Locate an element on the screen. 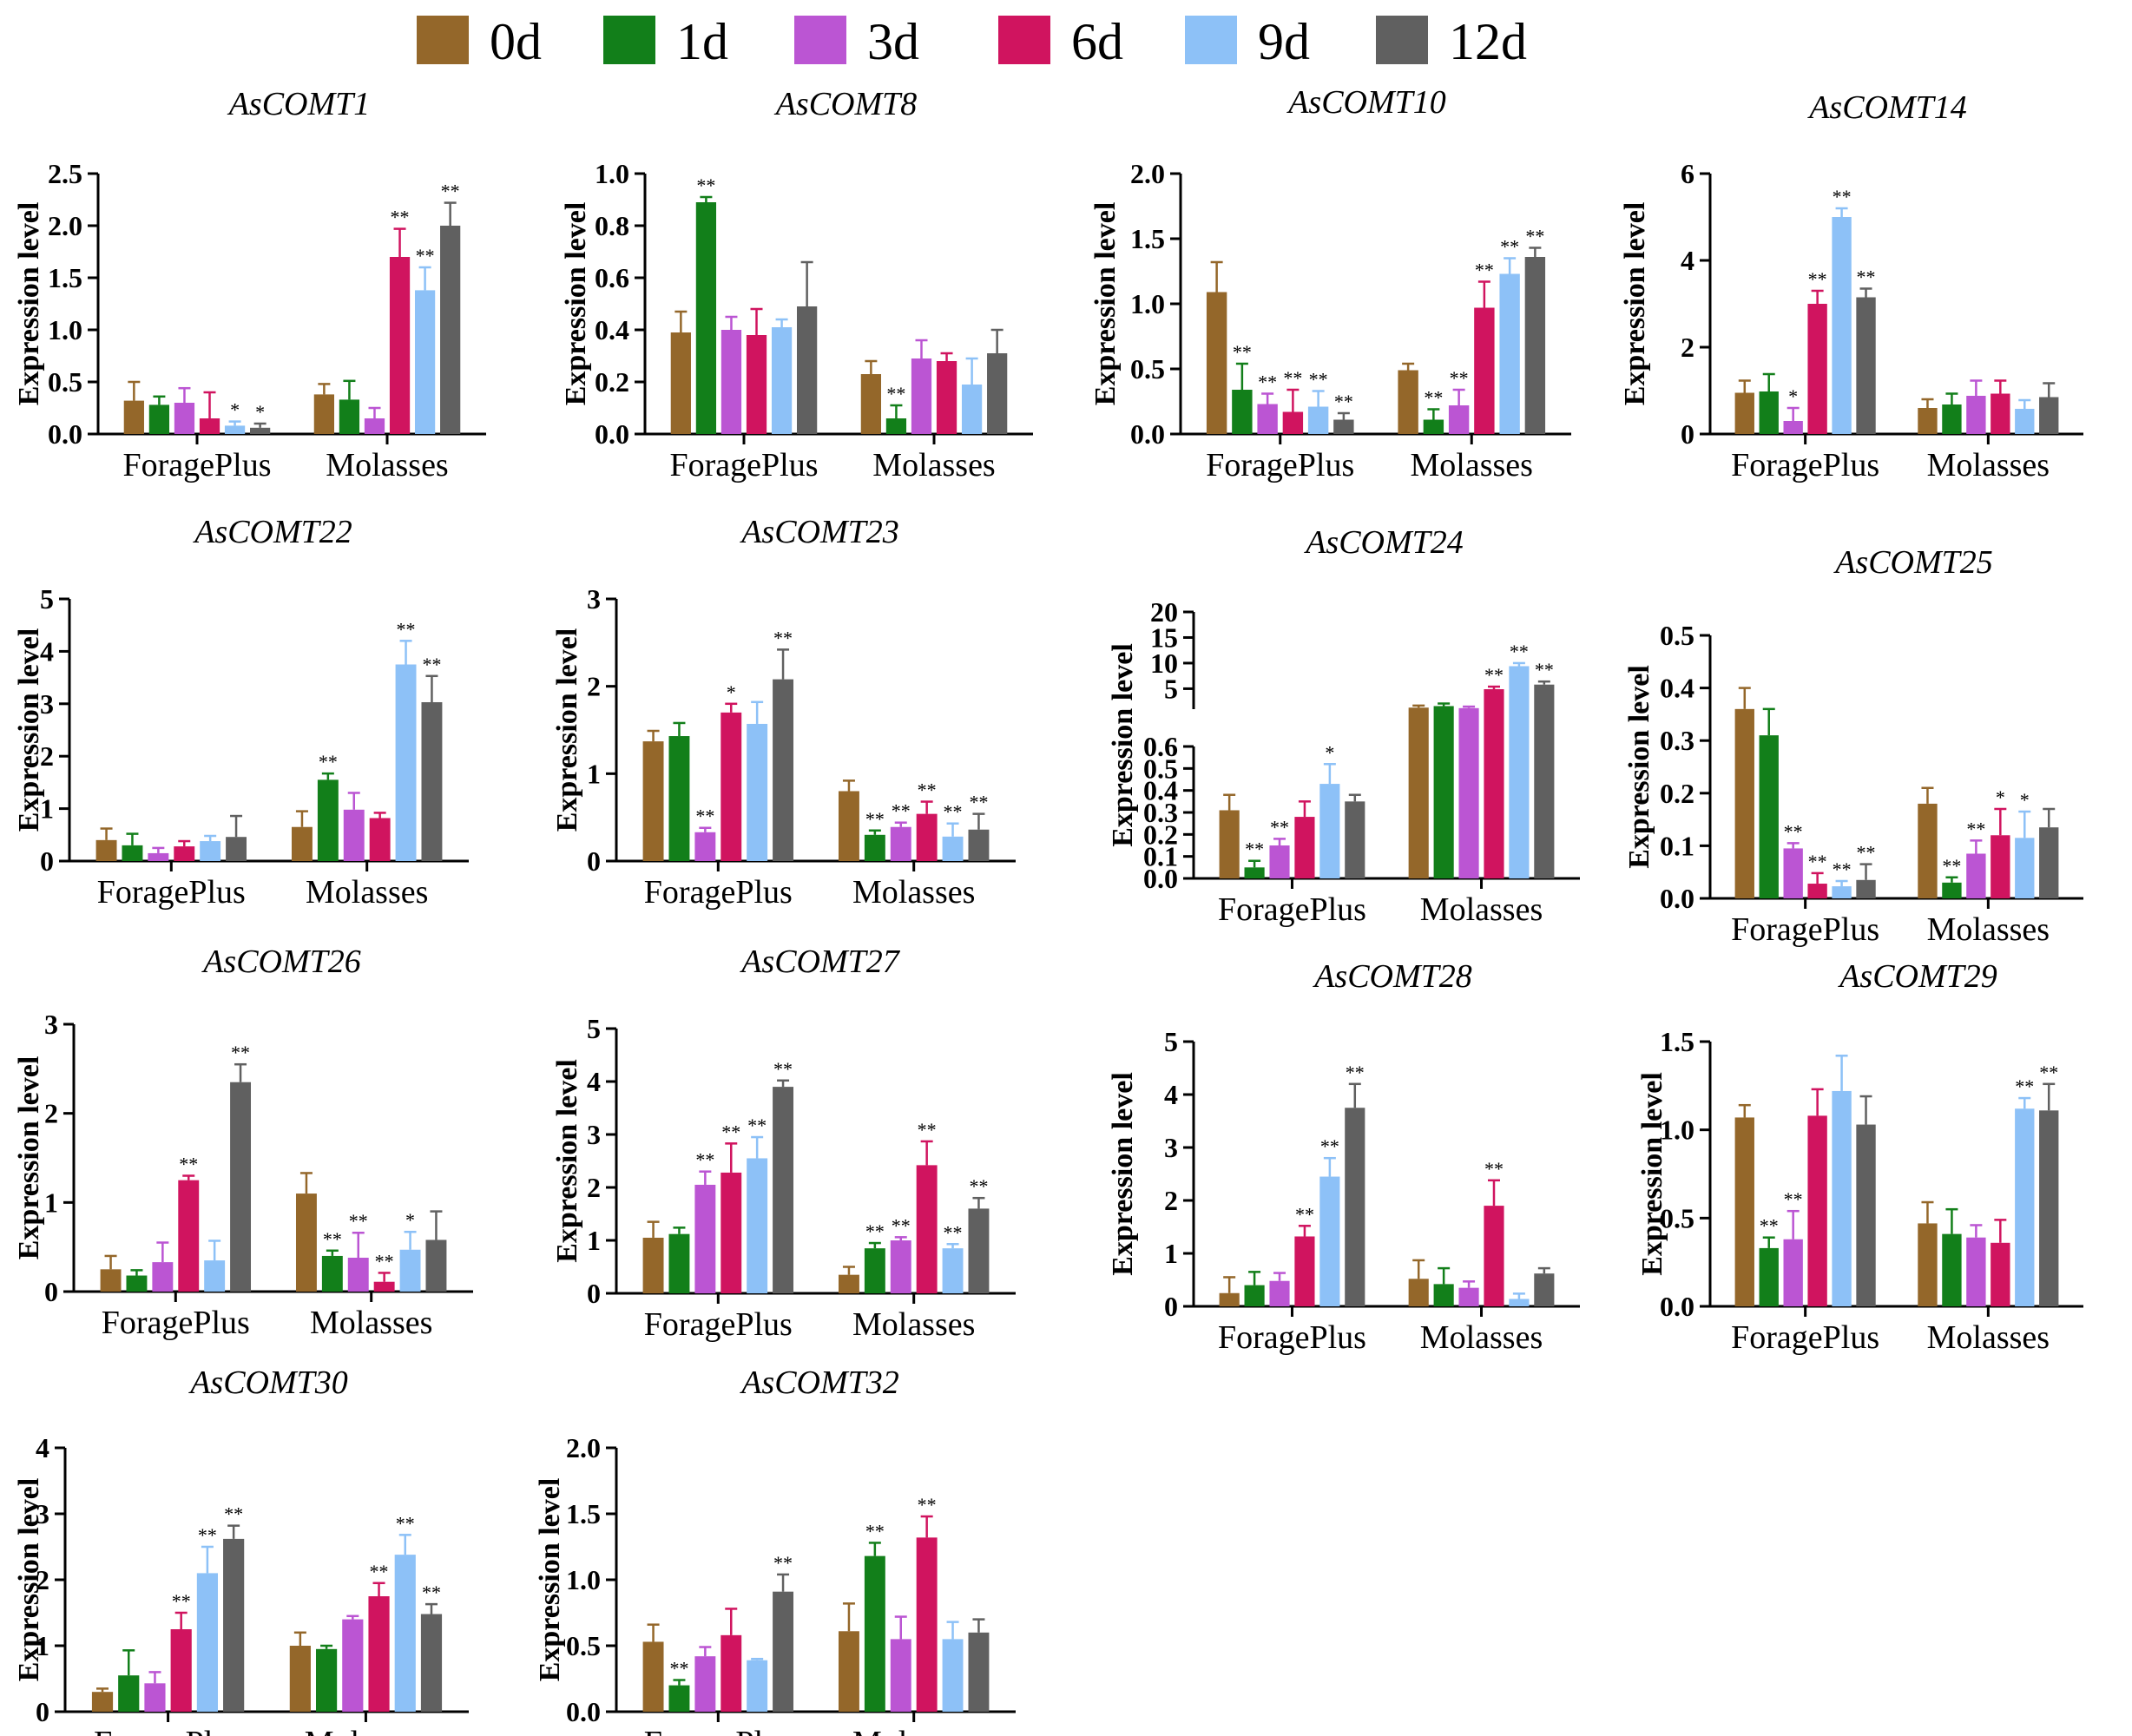 The image size is (2132, 1736). x-category-label: ForagePlus is located at coordinates (172, 892).